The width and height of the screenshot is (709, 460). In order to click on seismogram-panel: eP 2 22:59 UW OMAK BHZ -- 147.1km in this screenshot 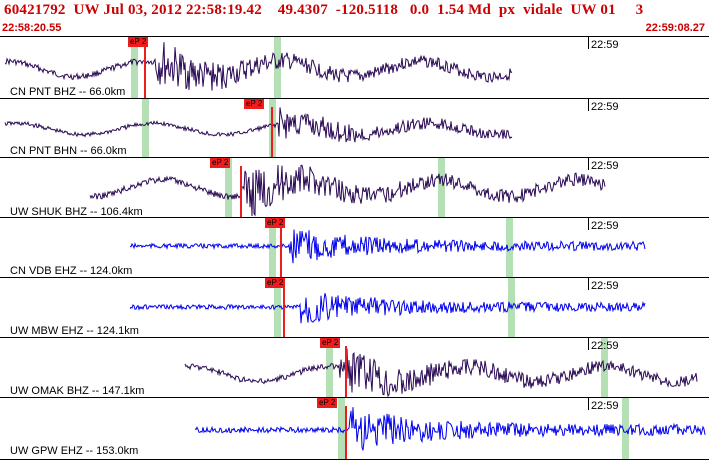, I will do `click(354, 368)`.